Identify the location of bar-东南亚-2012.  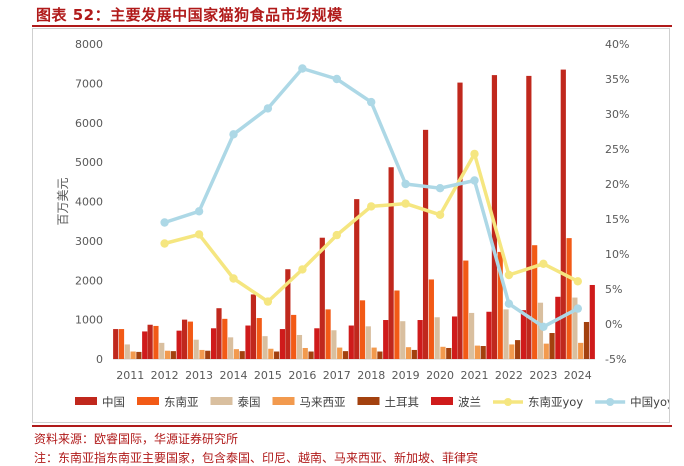
(156, 342).